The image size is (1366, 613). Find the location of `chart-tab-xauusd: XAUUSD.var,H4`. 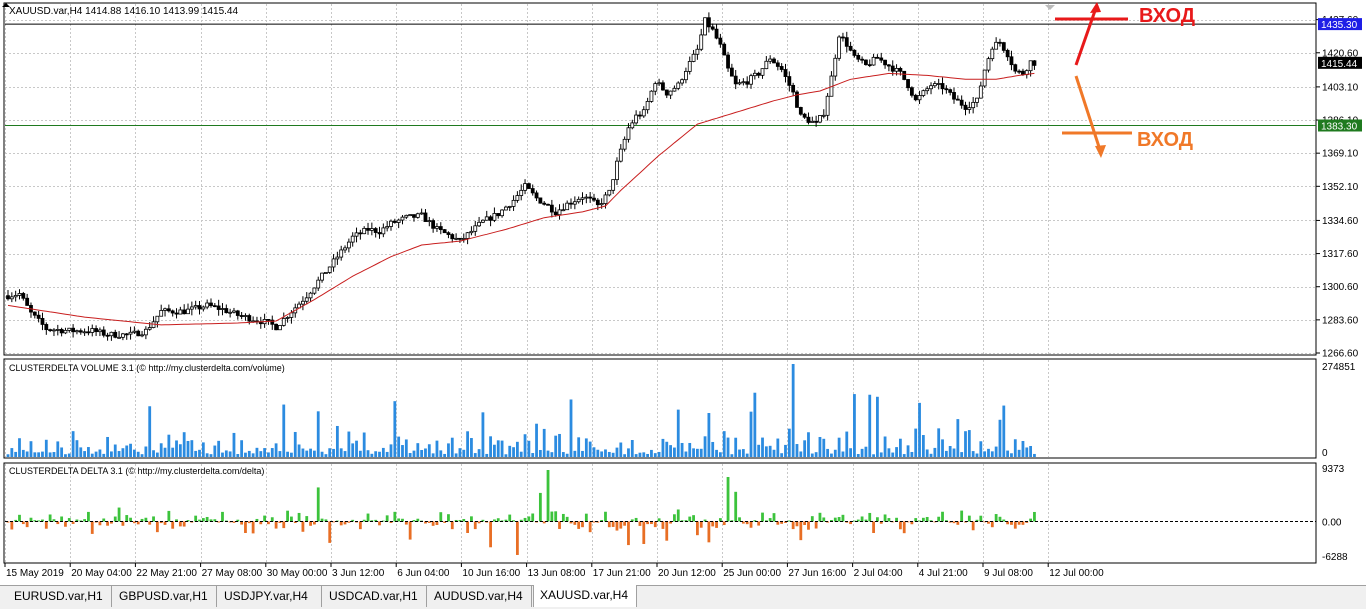

chart-tab-xauusd: XAUUSD.var,H4 is located at coordinates (585, 596).